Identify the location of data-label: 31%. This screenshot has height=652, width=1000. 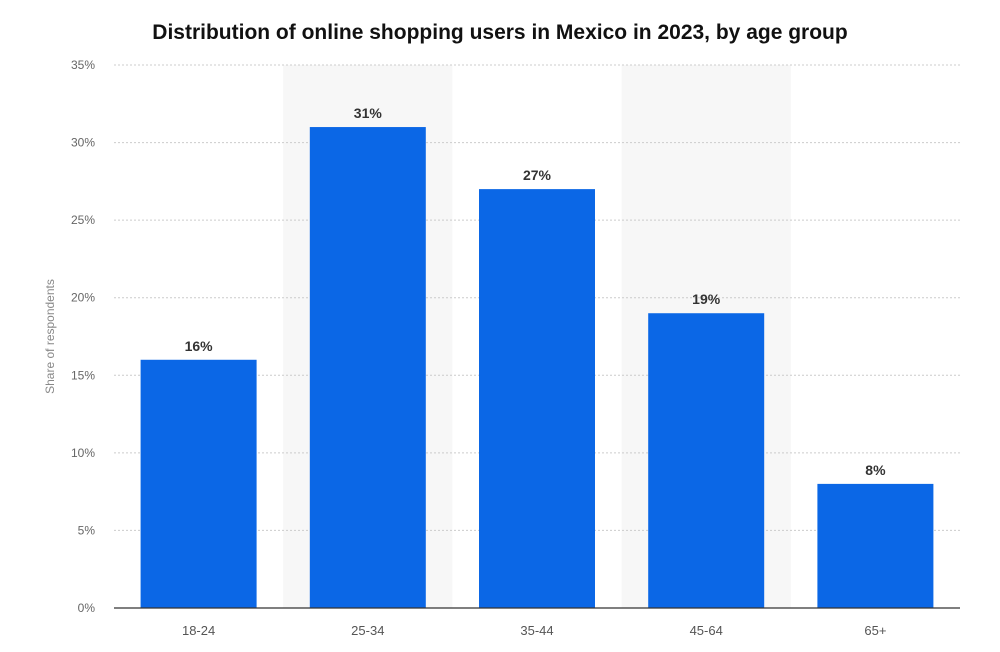
(368, 113).